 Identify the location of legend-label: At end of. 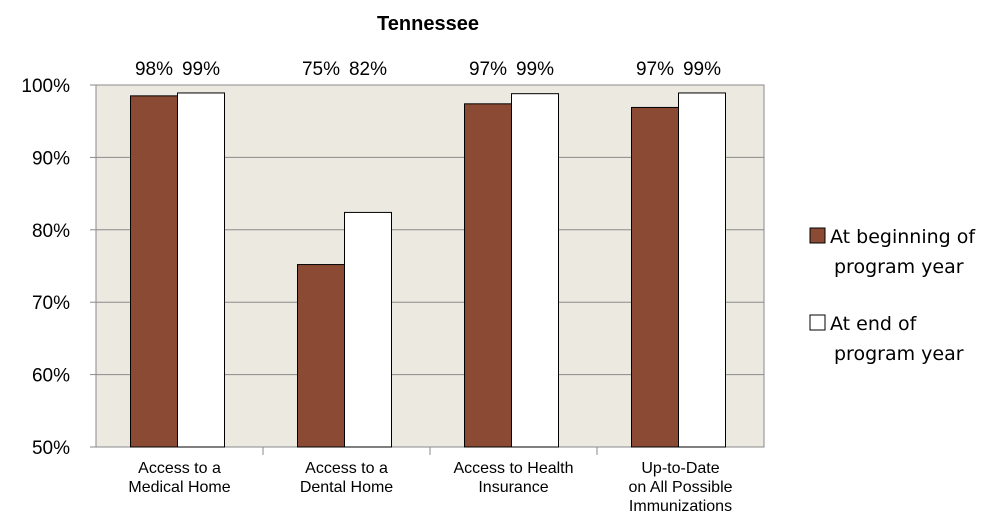
(874, 324).